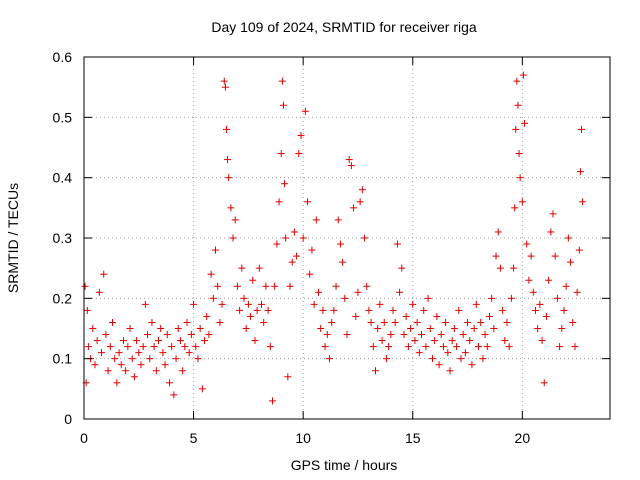  Describe the element at coordinates (63, 57) in the screenshot. I see `y-tick-label: 0.6` at that location.